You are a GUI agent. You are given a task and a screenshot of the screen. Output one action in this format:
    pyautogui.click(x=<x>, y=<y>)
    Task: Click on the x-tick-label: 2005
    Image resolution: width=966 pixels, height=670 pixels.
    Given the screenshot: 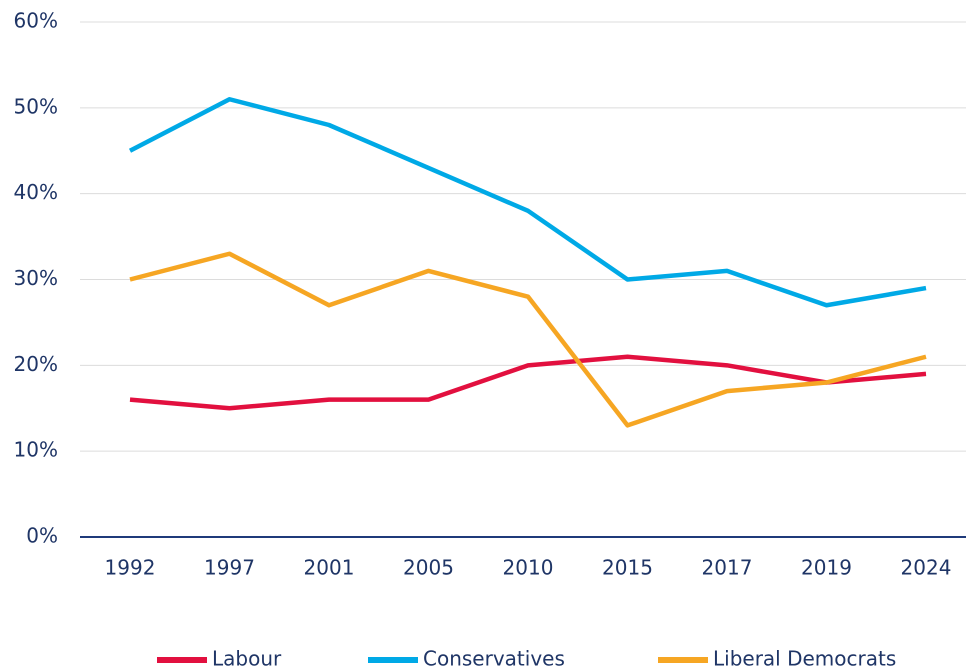 What is the action you would take?
    pyautogui.click(x=428, y=568)
    